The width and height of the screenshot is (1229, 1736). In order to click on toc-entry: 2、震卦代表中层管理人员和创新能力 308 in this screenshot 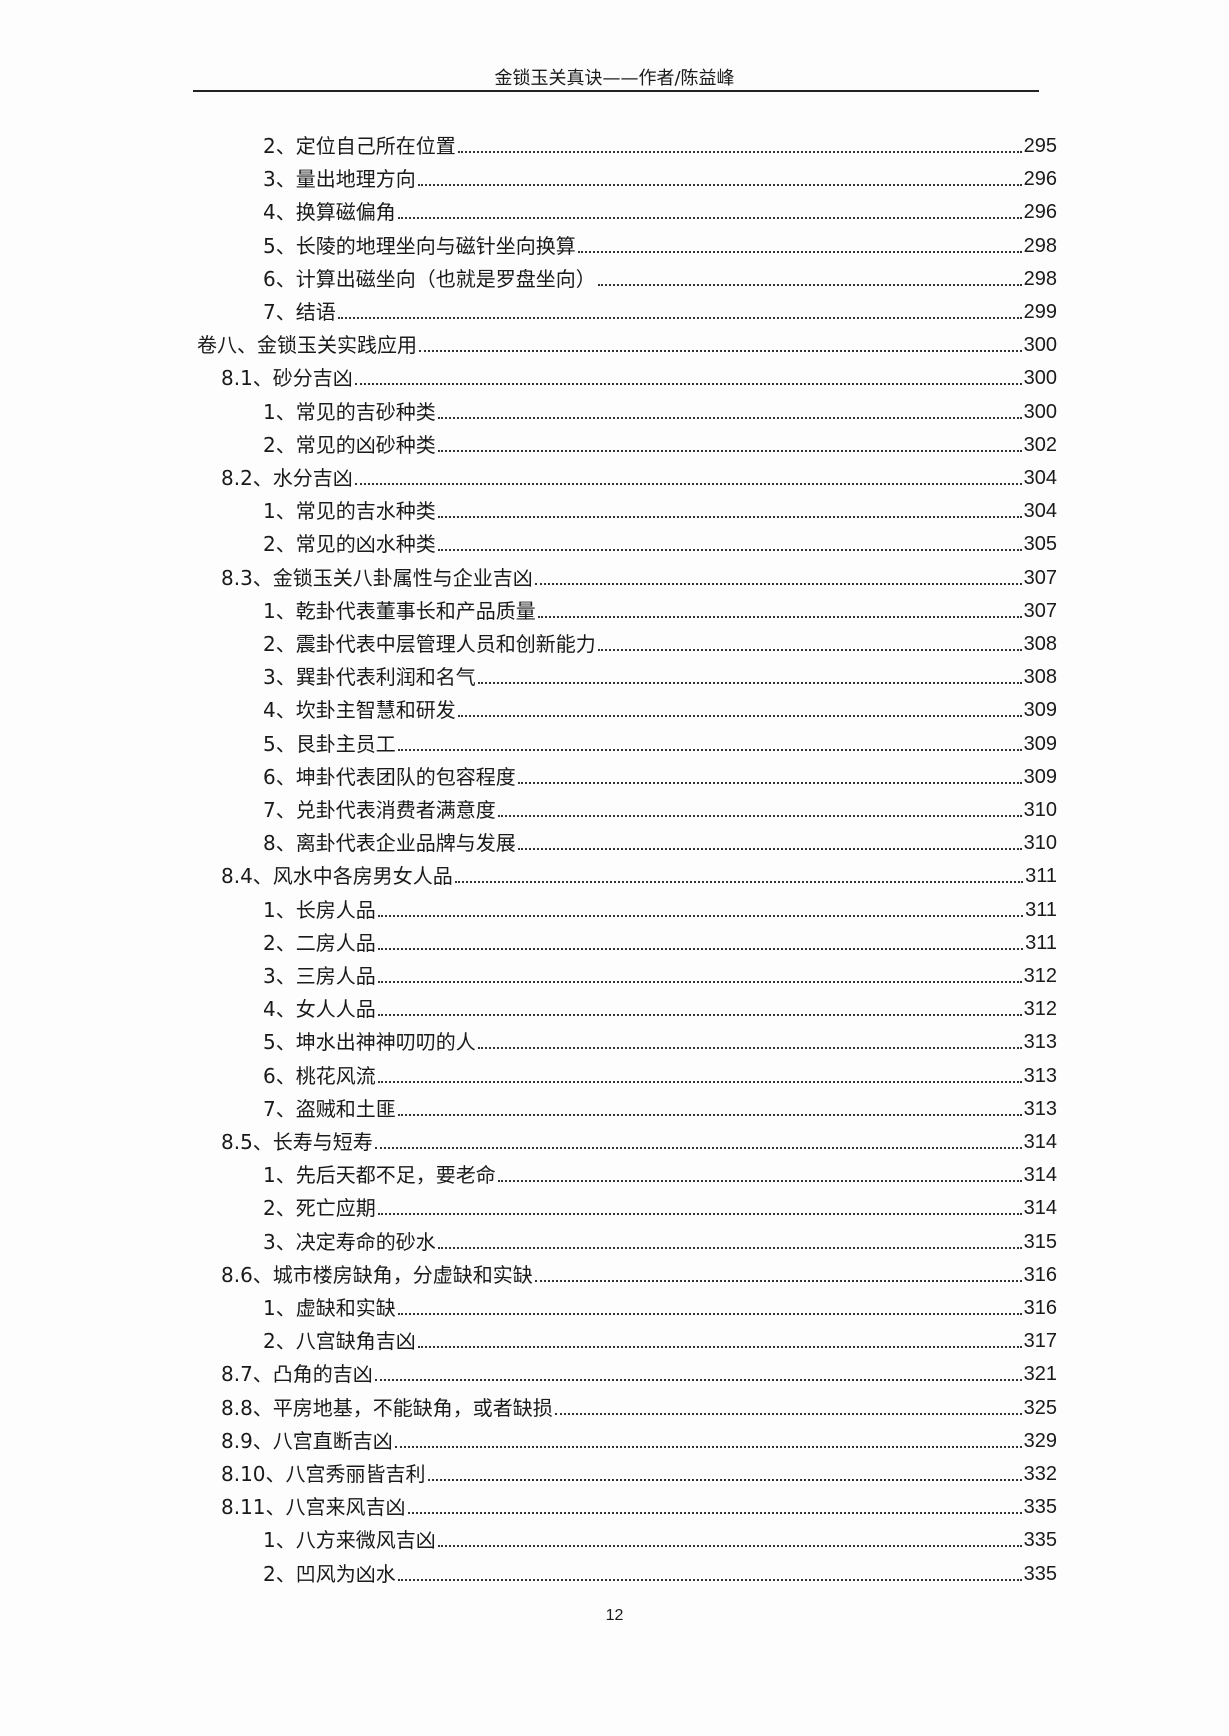, I will do `click(660, 644)`.